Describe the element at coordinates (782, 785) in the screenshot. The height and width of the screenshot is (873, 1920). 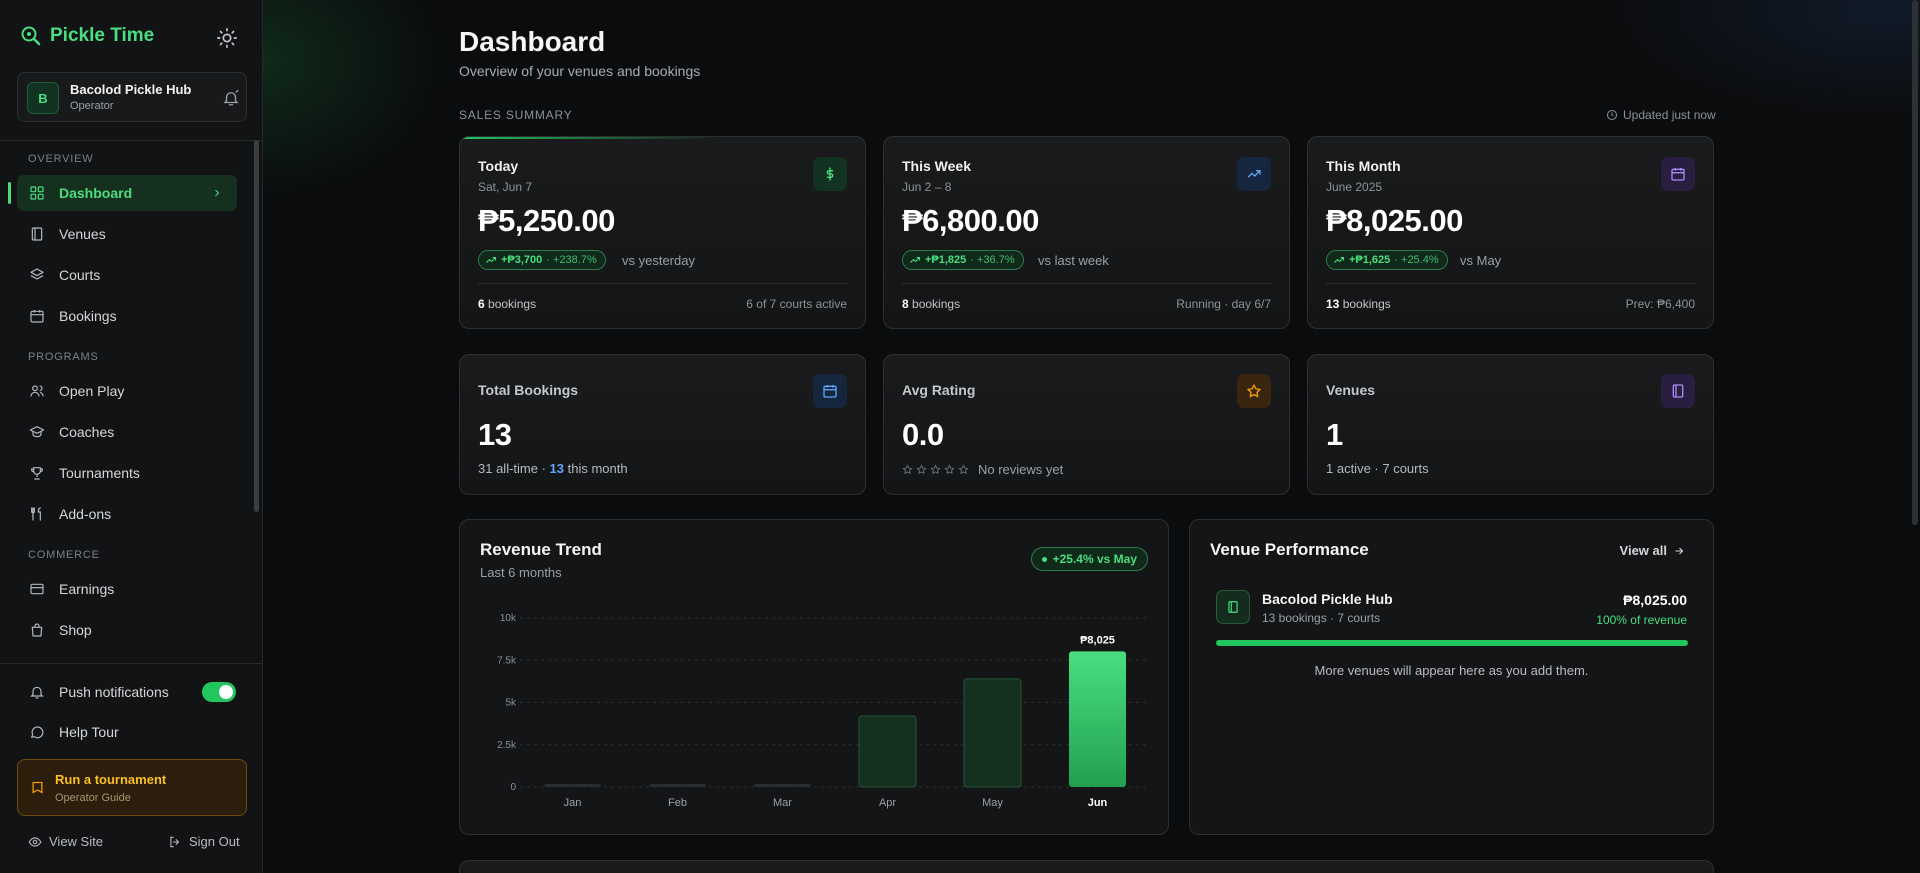
I see `bar-mar` at that location.